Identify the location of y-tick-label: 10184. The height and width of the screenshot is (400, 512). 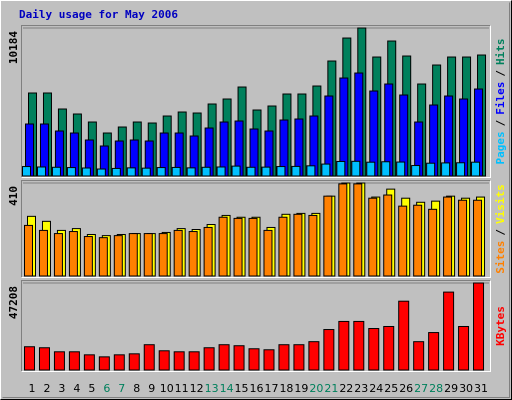
(13, 47).